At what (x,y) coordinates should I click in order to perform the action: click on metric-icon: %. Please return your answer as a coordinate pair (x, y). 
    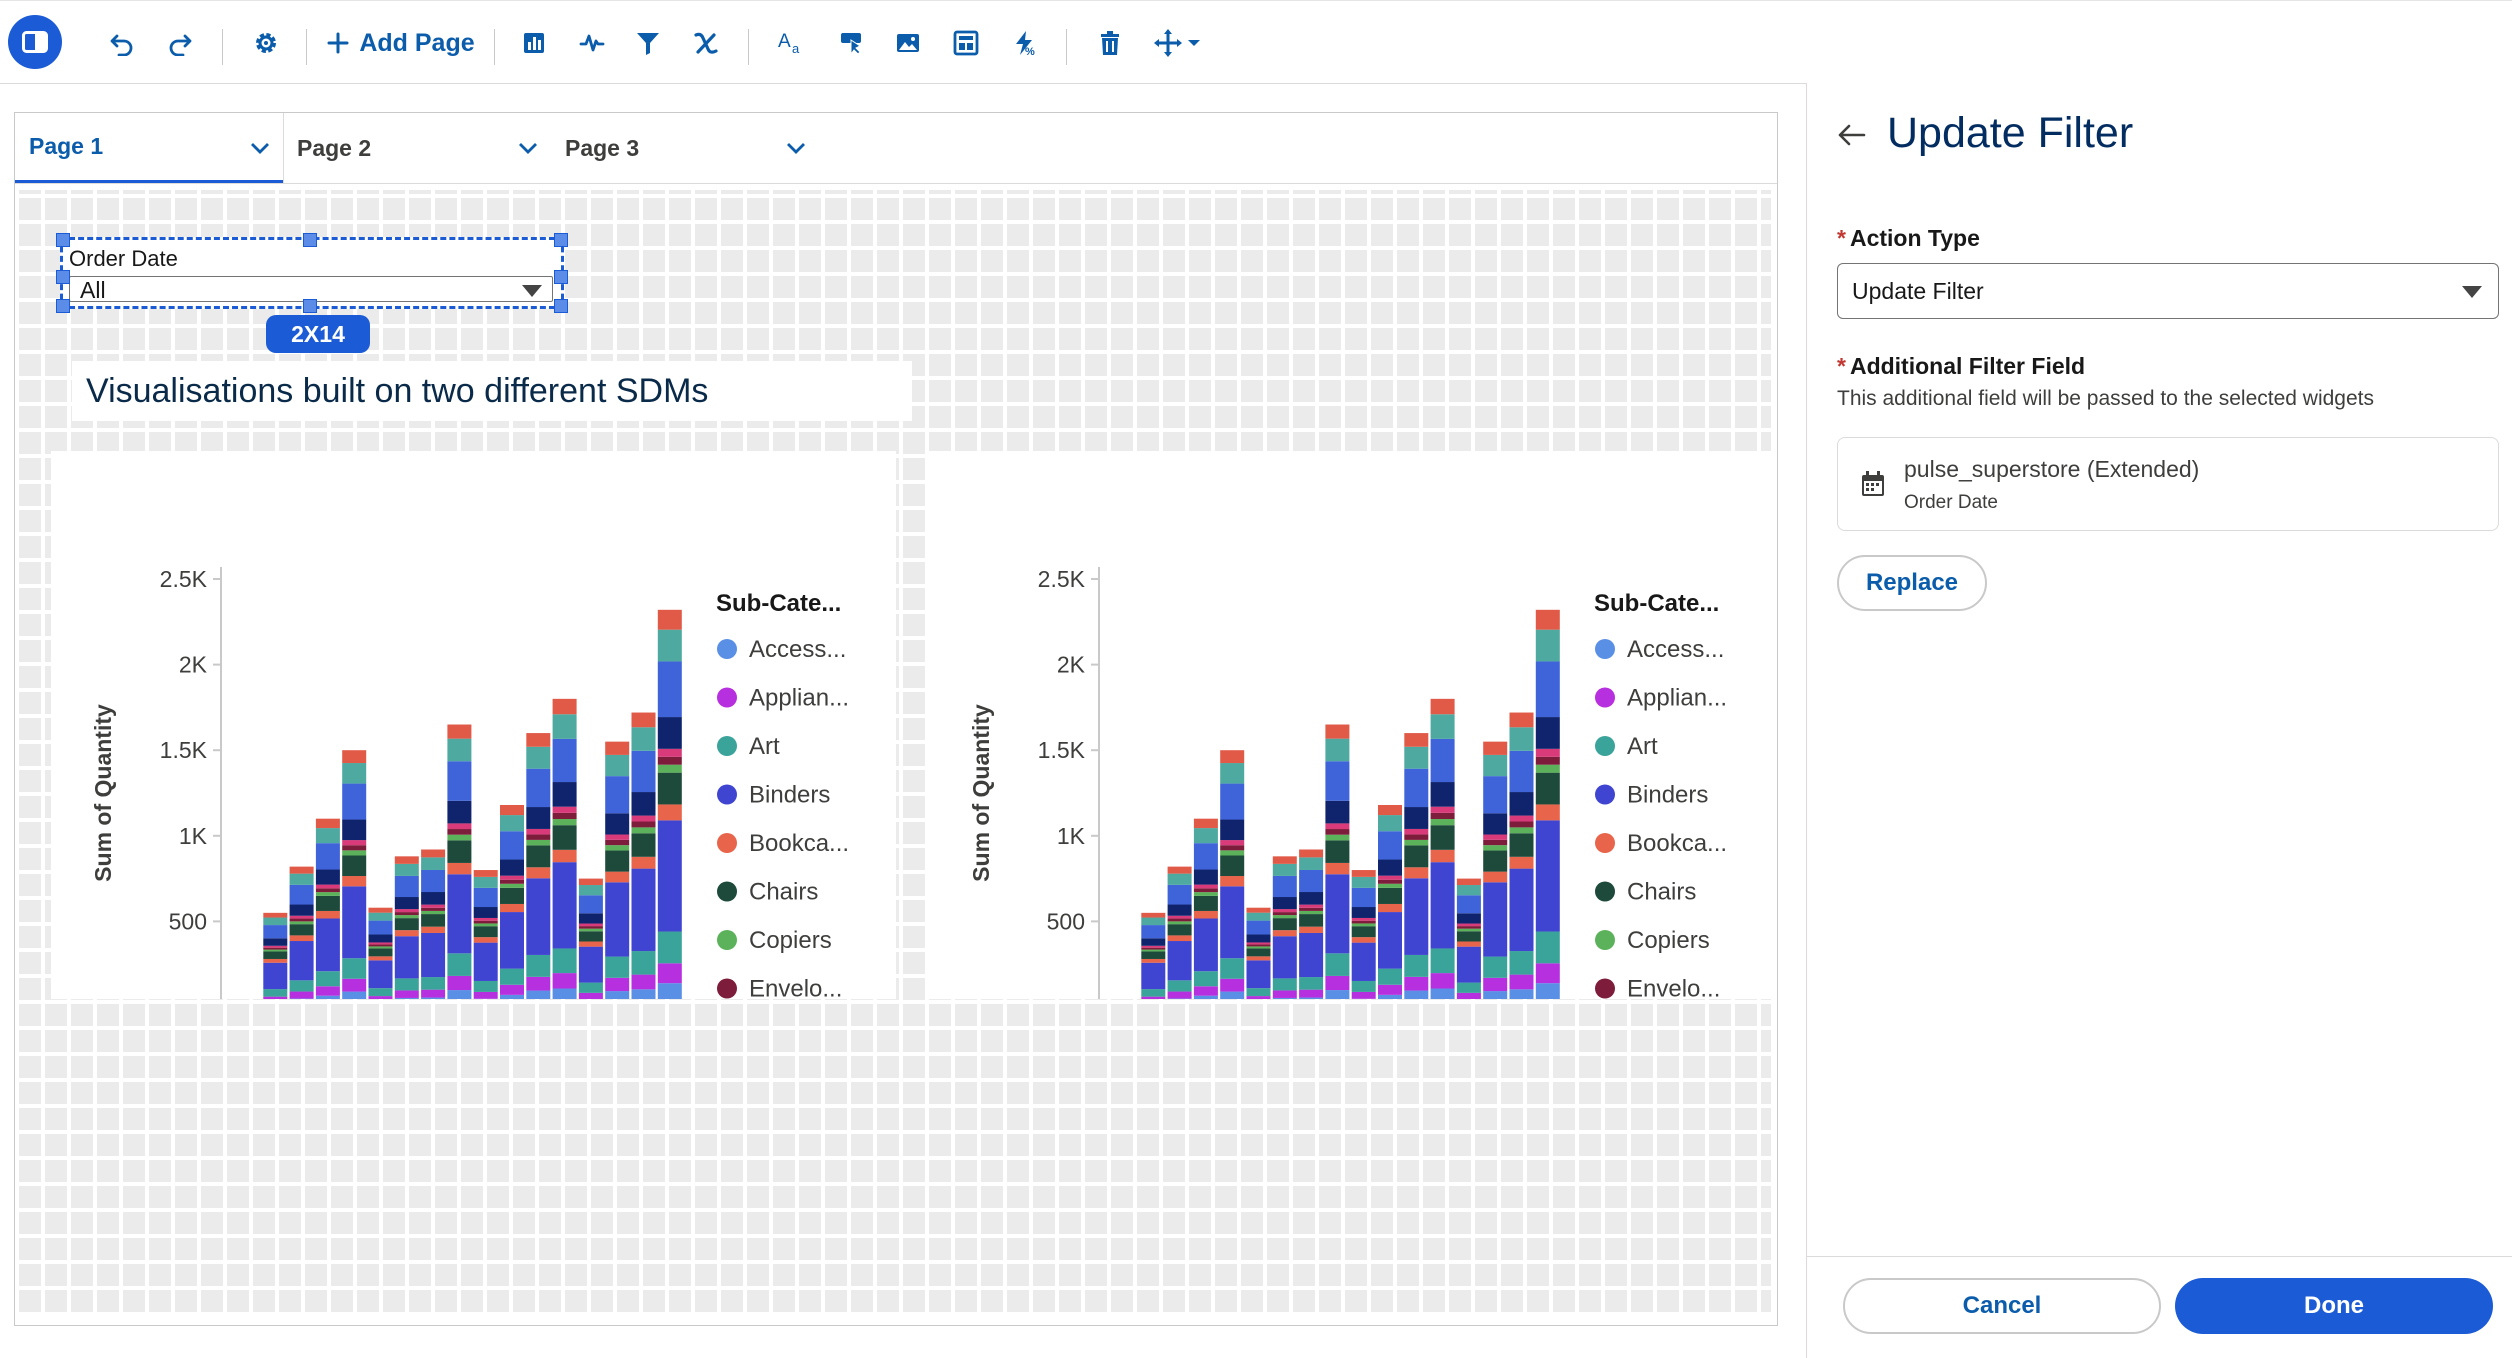
    Looking at the image, I should click on (1024, 43).